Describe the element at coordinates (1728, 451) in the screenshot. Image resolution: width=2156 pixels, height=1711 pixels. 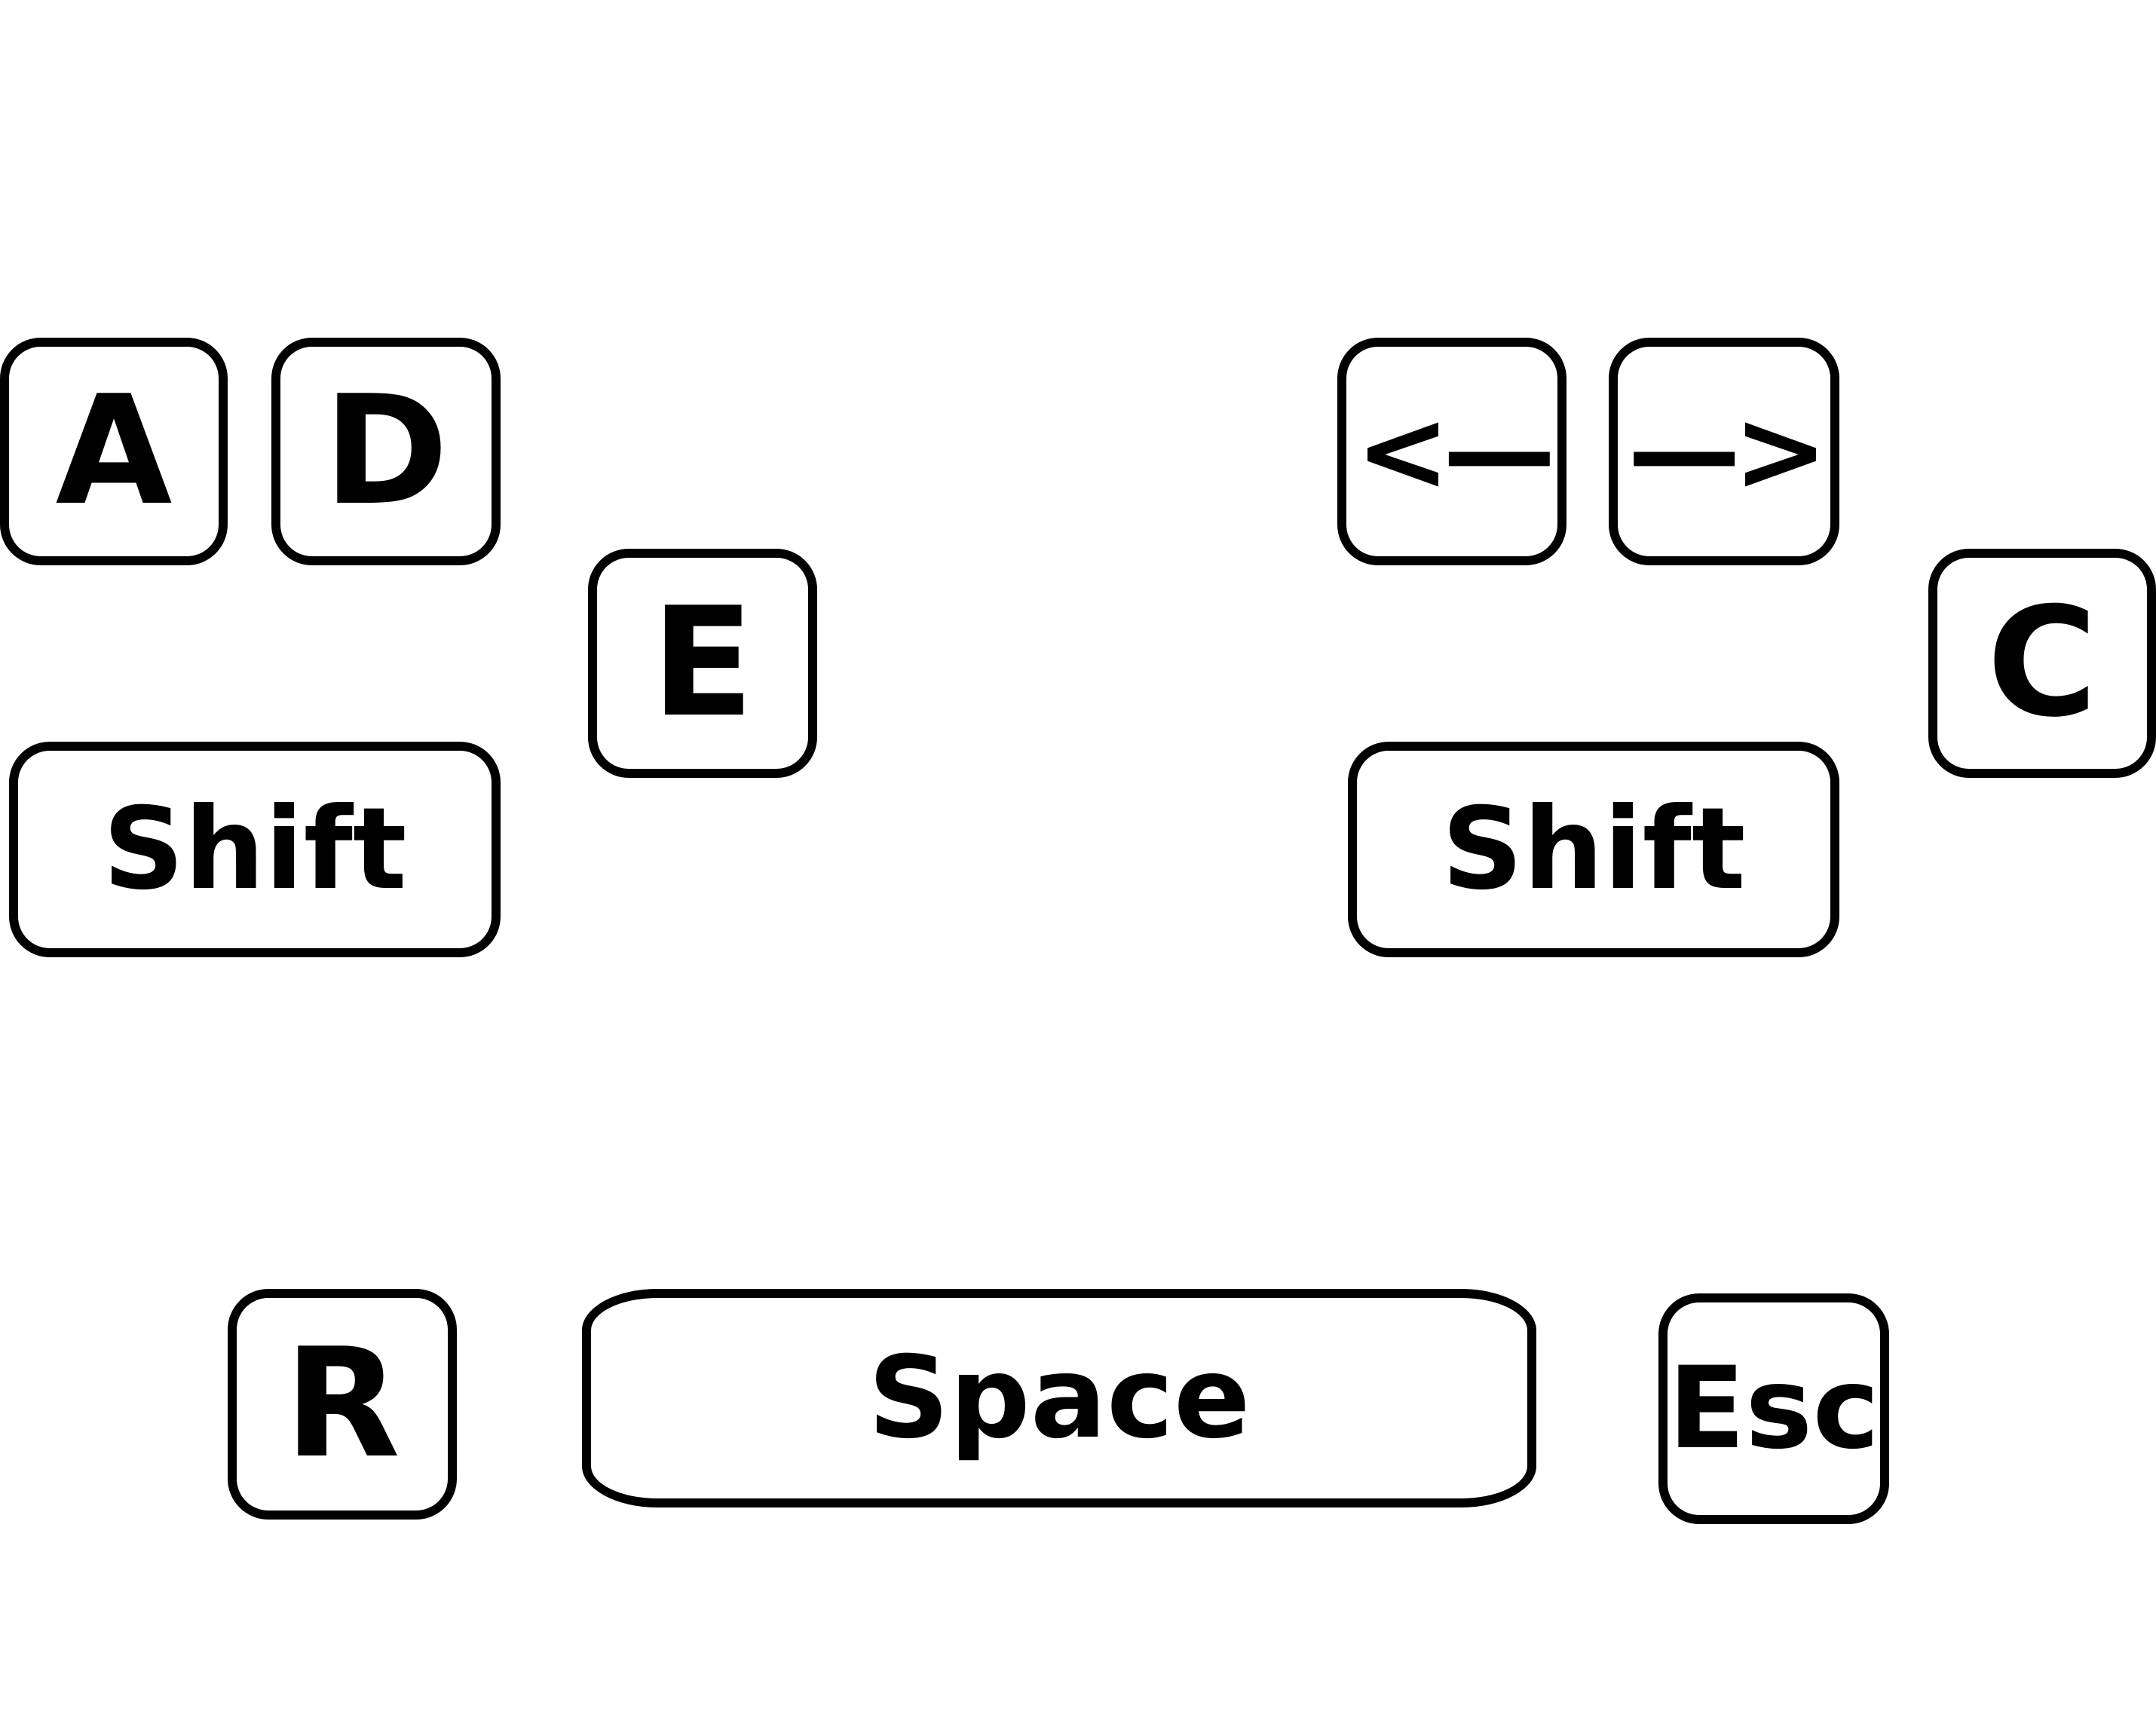
I see `right-arrow-icon: —>` at that location.